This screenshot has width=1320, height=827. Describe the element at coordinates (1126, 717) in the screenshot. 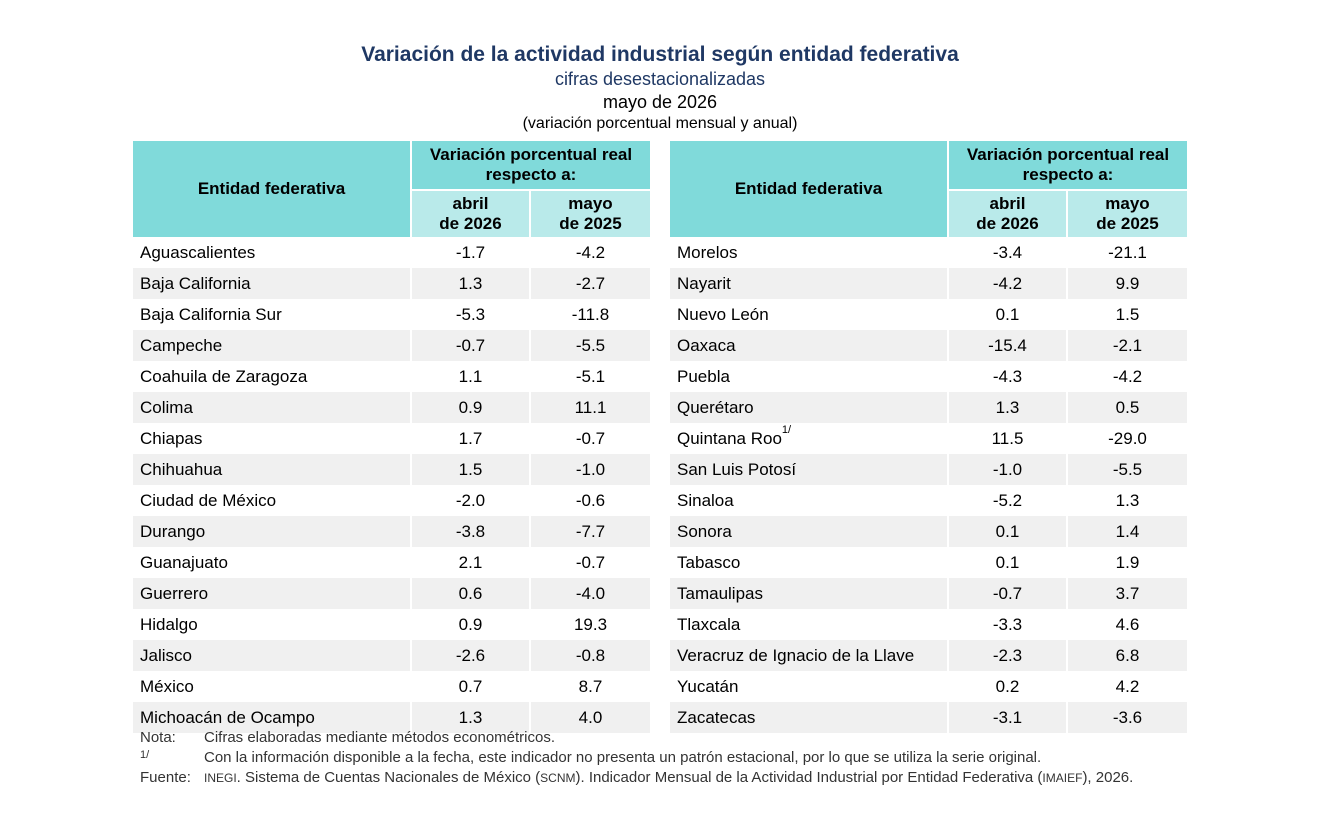

I see `annual-variation-value: -3.6` at that location.